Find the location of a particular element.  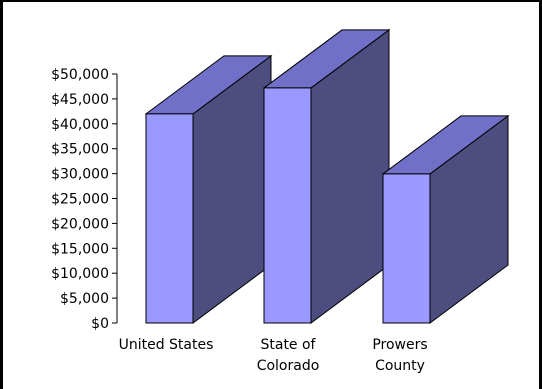

x-tick-label: United States is located at coordinates (166, 345).